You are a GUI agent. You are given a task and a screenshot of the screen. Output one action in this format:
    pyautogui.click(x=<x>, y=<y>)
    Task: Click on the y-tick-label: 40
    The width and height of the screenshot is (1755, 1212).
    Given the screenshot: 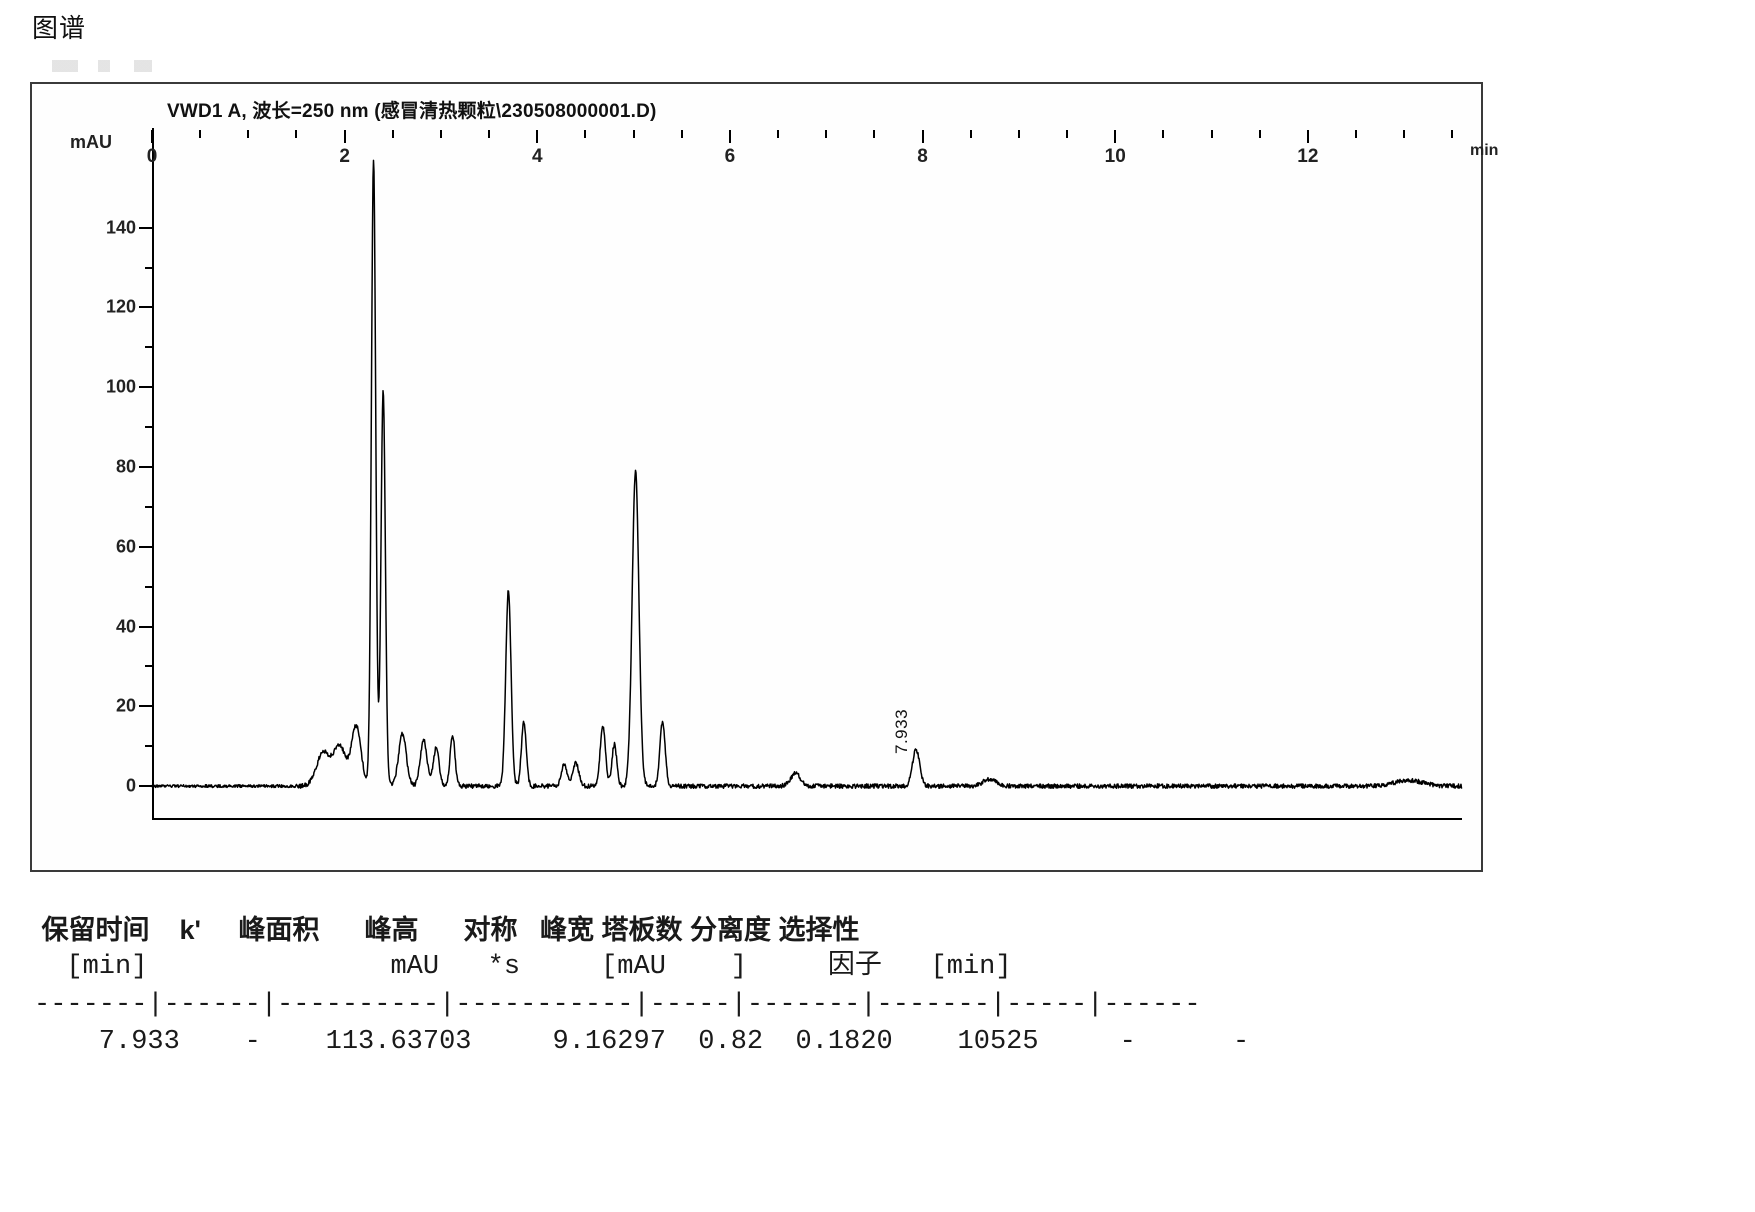 What is the action you would take?
    pyautogui.click(x=125, y=626)
    